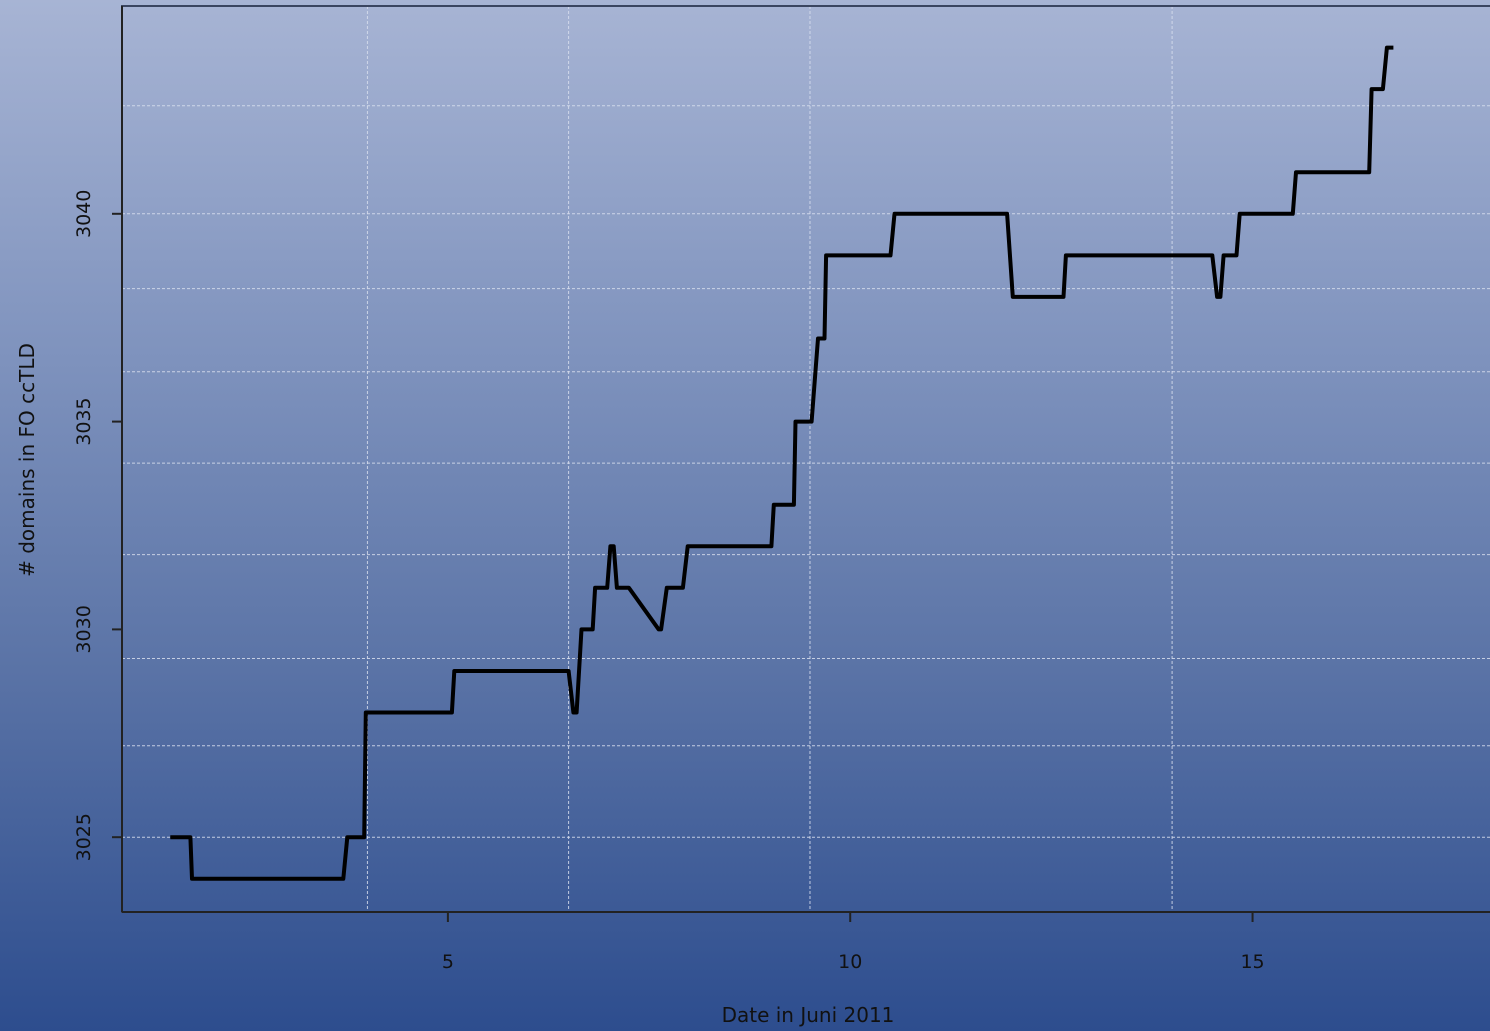 This screenshot has height=1031, width=1490. What do you see at coordinates (448, 962) in the screenshot?
I see `x-tick-label: 5` at bounding box center [448, 962].